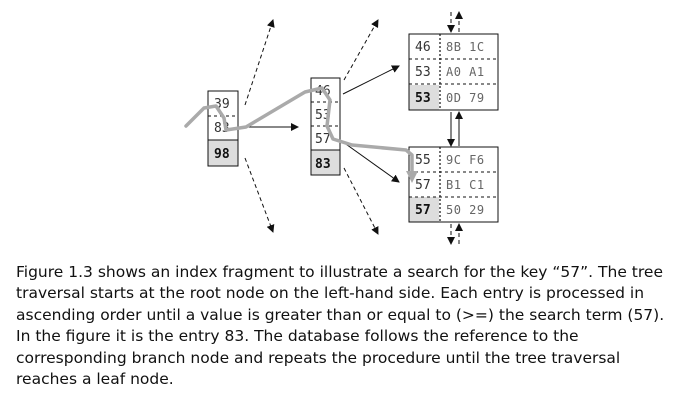  What do you see at coordinates (465, 98) in the screenshot?
I see `leaf-top-rowid-3: 0D 79` at bounding box center [465, 98].